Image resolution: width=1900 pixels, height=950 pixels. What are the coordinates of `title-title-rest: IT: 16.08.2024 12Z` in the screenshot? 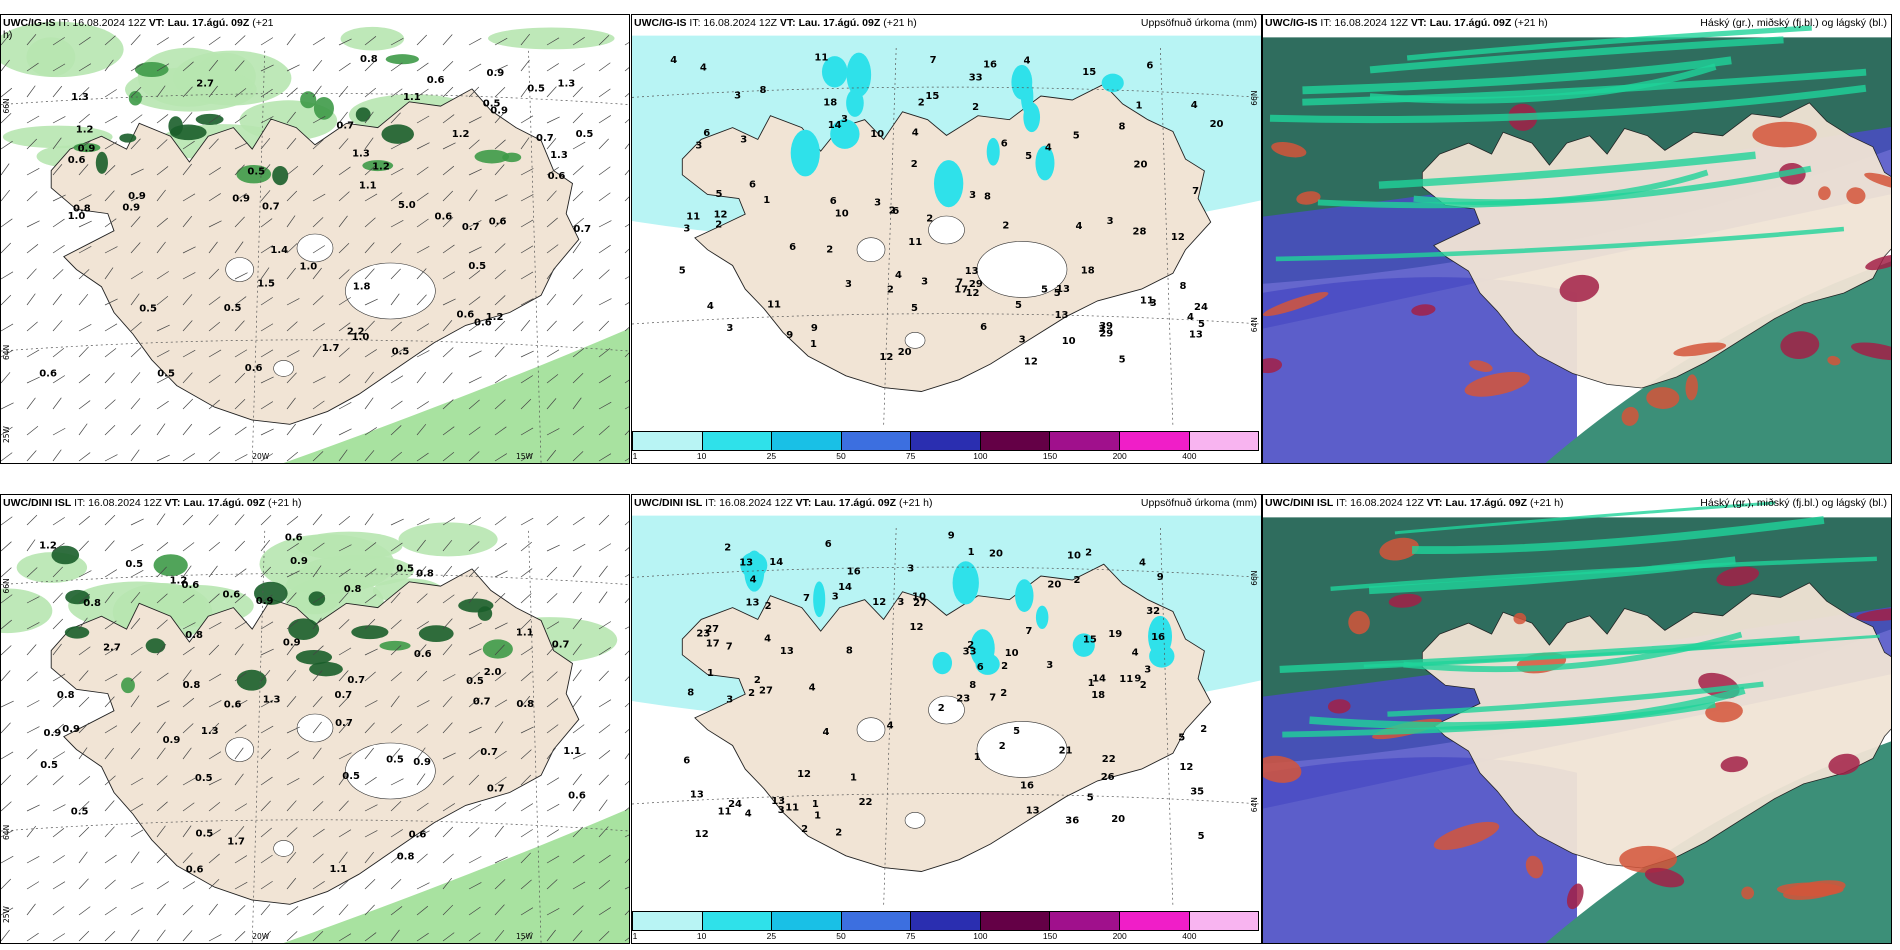 It's located at (102, 23).